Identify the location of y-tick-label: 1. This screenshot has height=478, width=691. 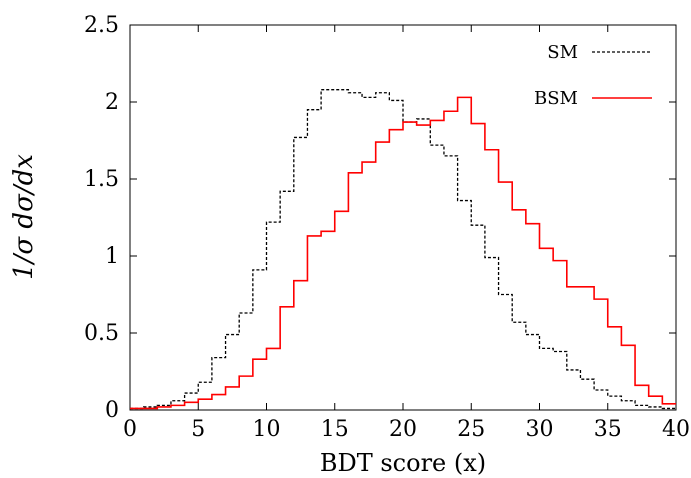
(112, 256).